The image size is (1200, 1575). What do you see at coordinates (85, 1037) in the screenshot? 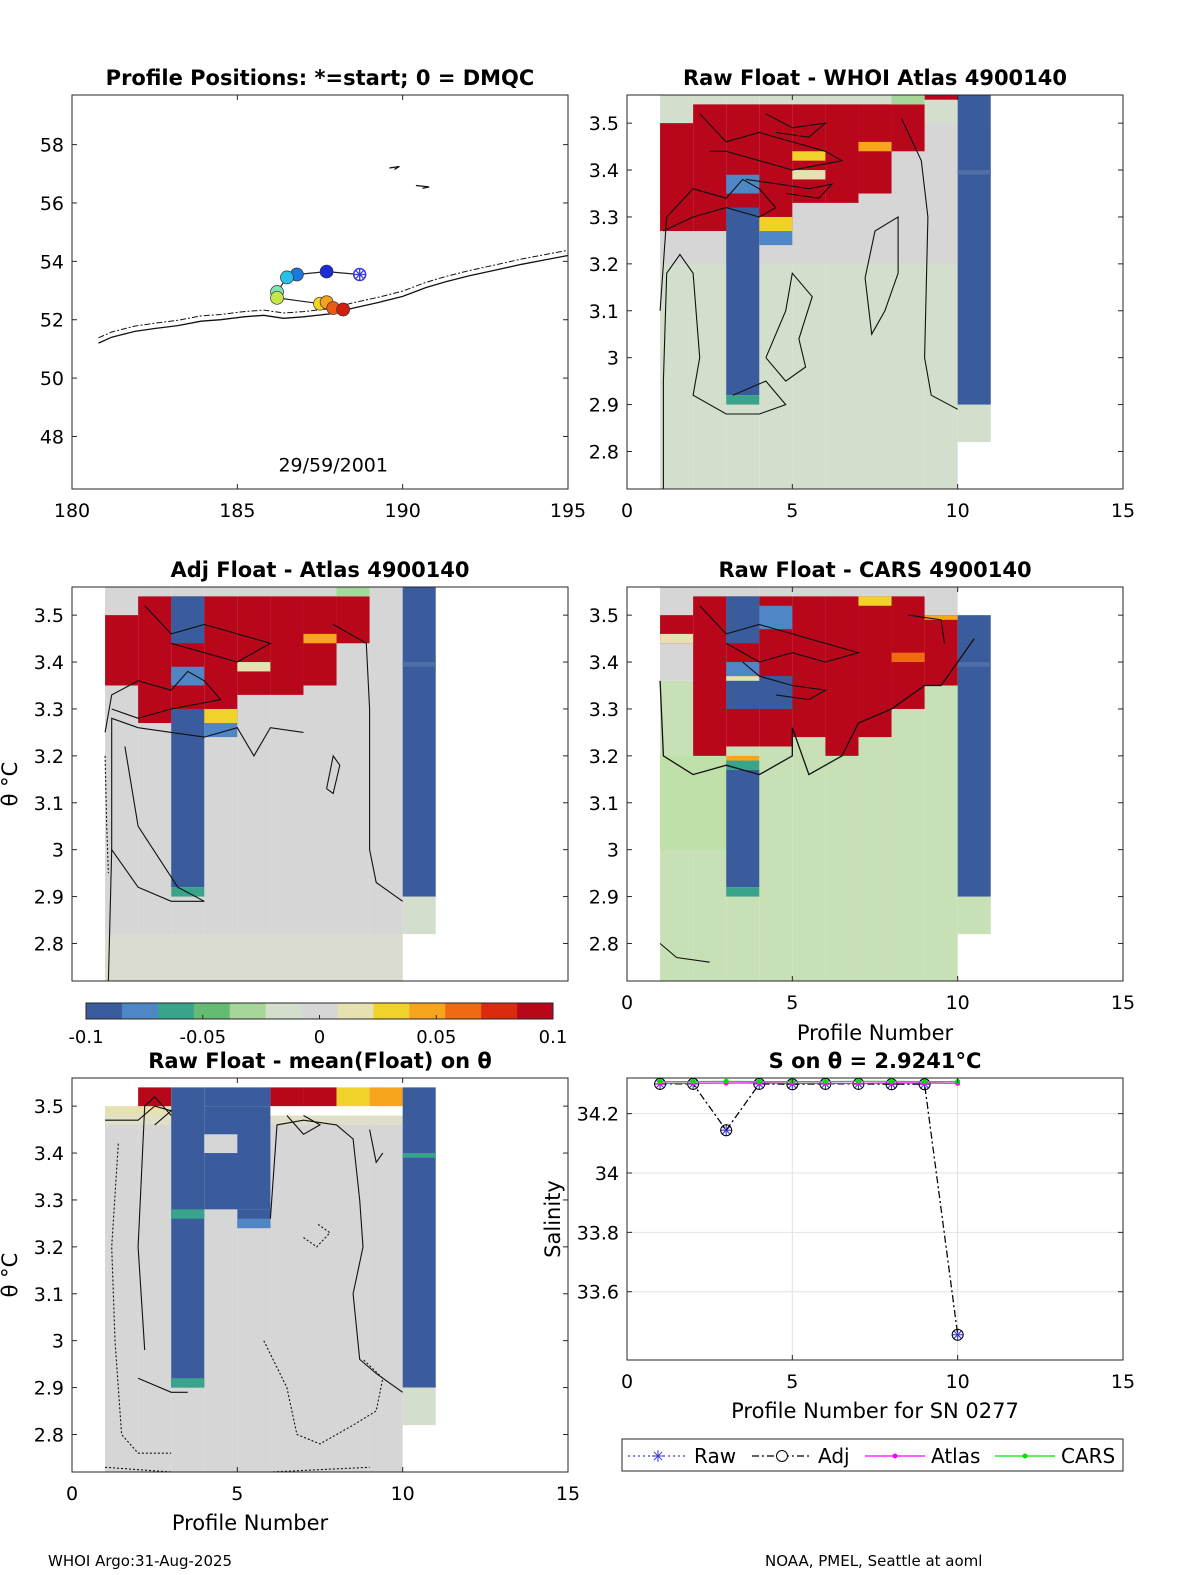
I see `colorbar-tick-label: -0.1` at bounding box center [85, 1037].